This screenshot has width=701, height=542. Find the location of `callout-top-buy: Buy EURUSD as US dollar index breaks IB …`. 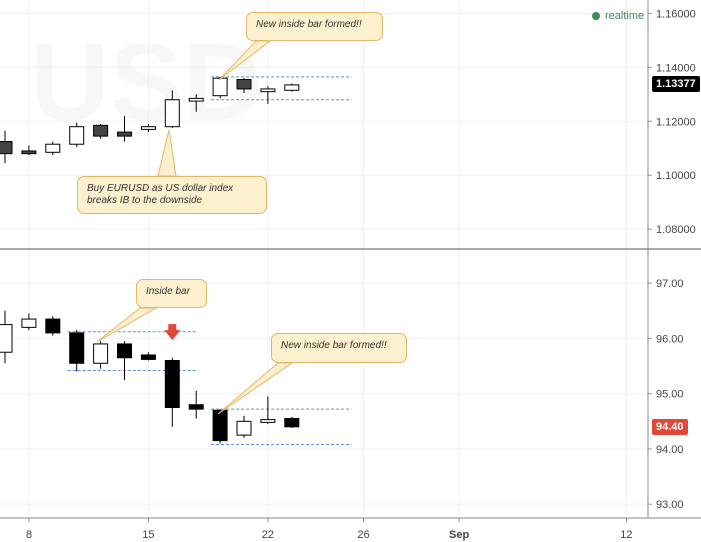

callout-top-buy: Buy EURUSD as US dollar index breaks IB … is located at coordinates (172, 195).